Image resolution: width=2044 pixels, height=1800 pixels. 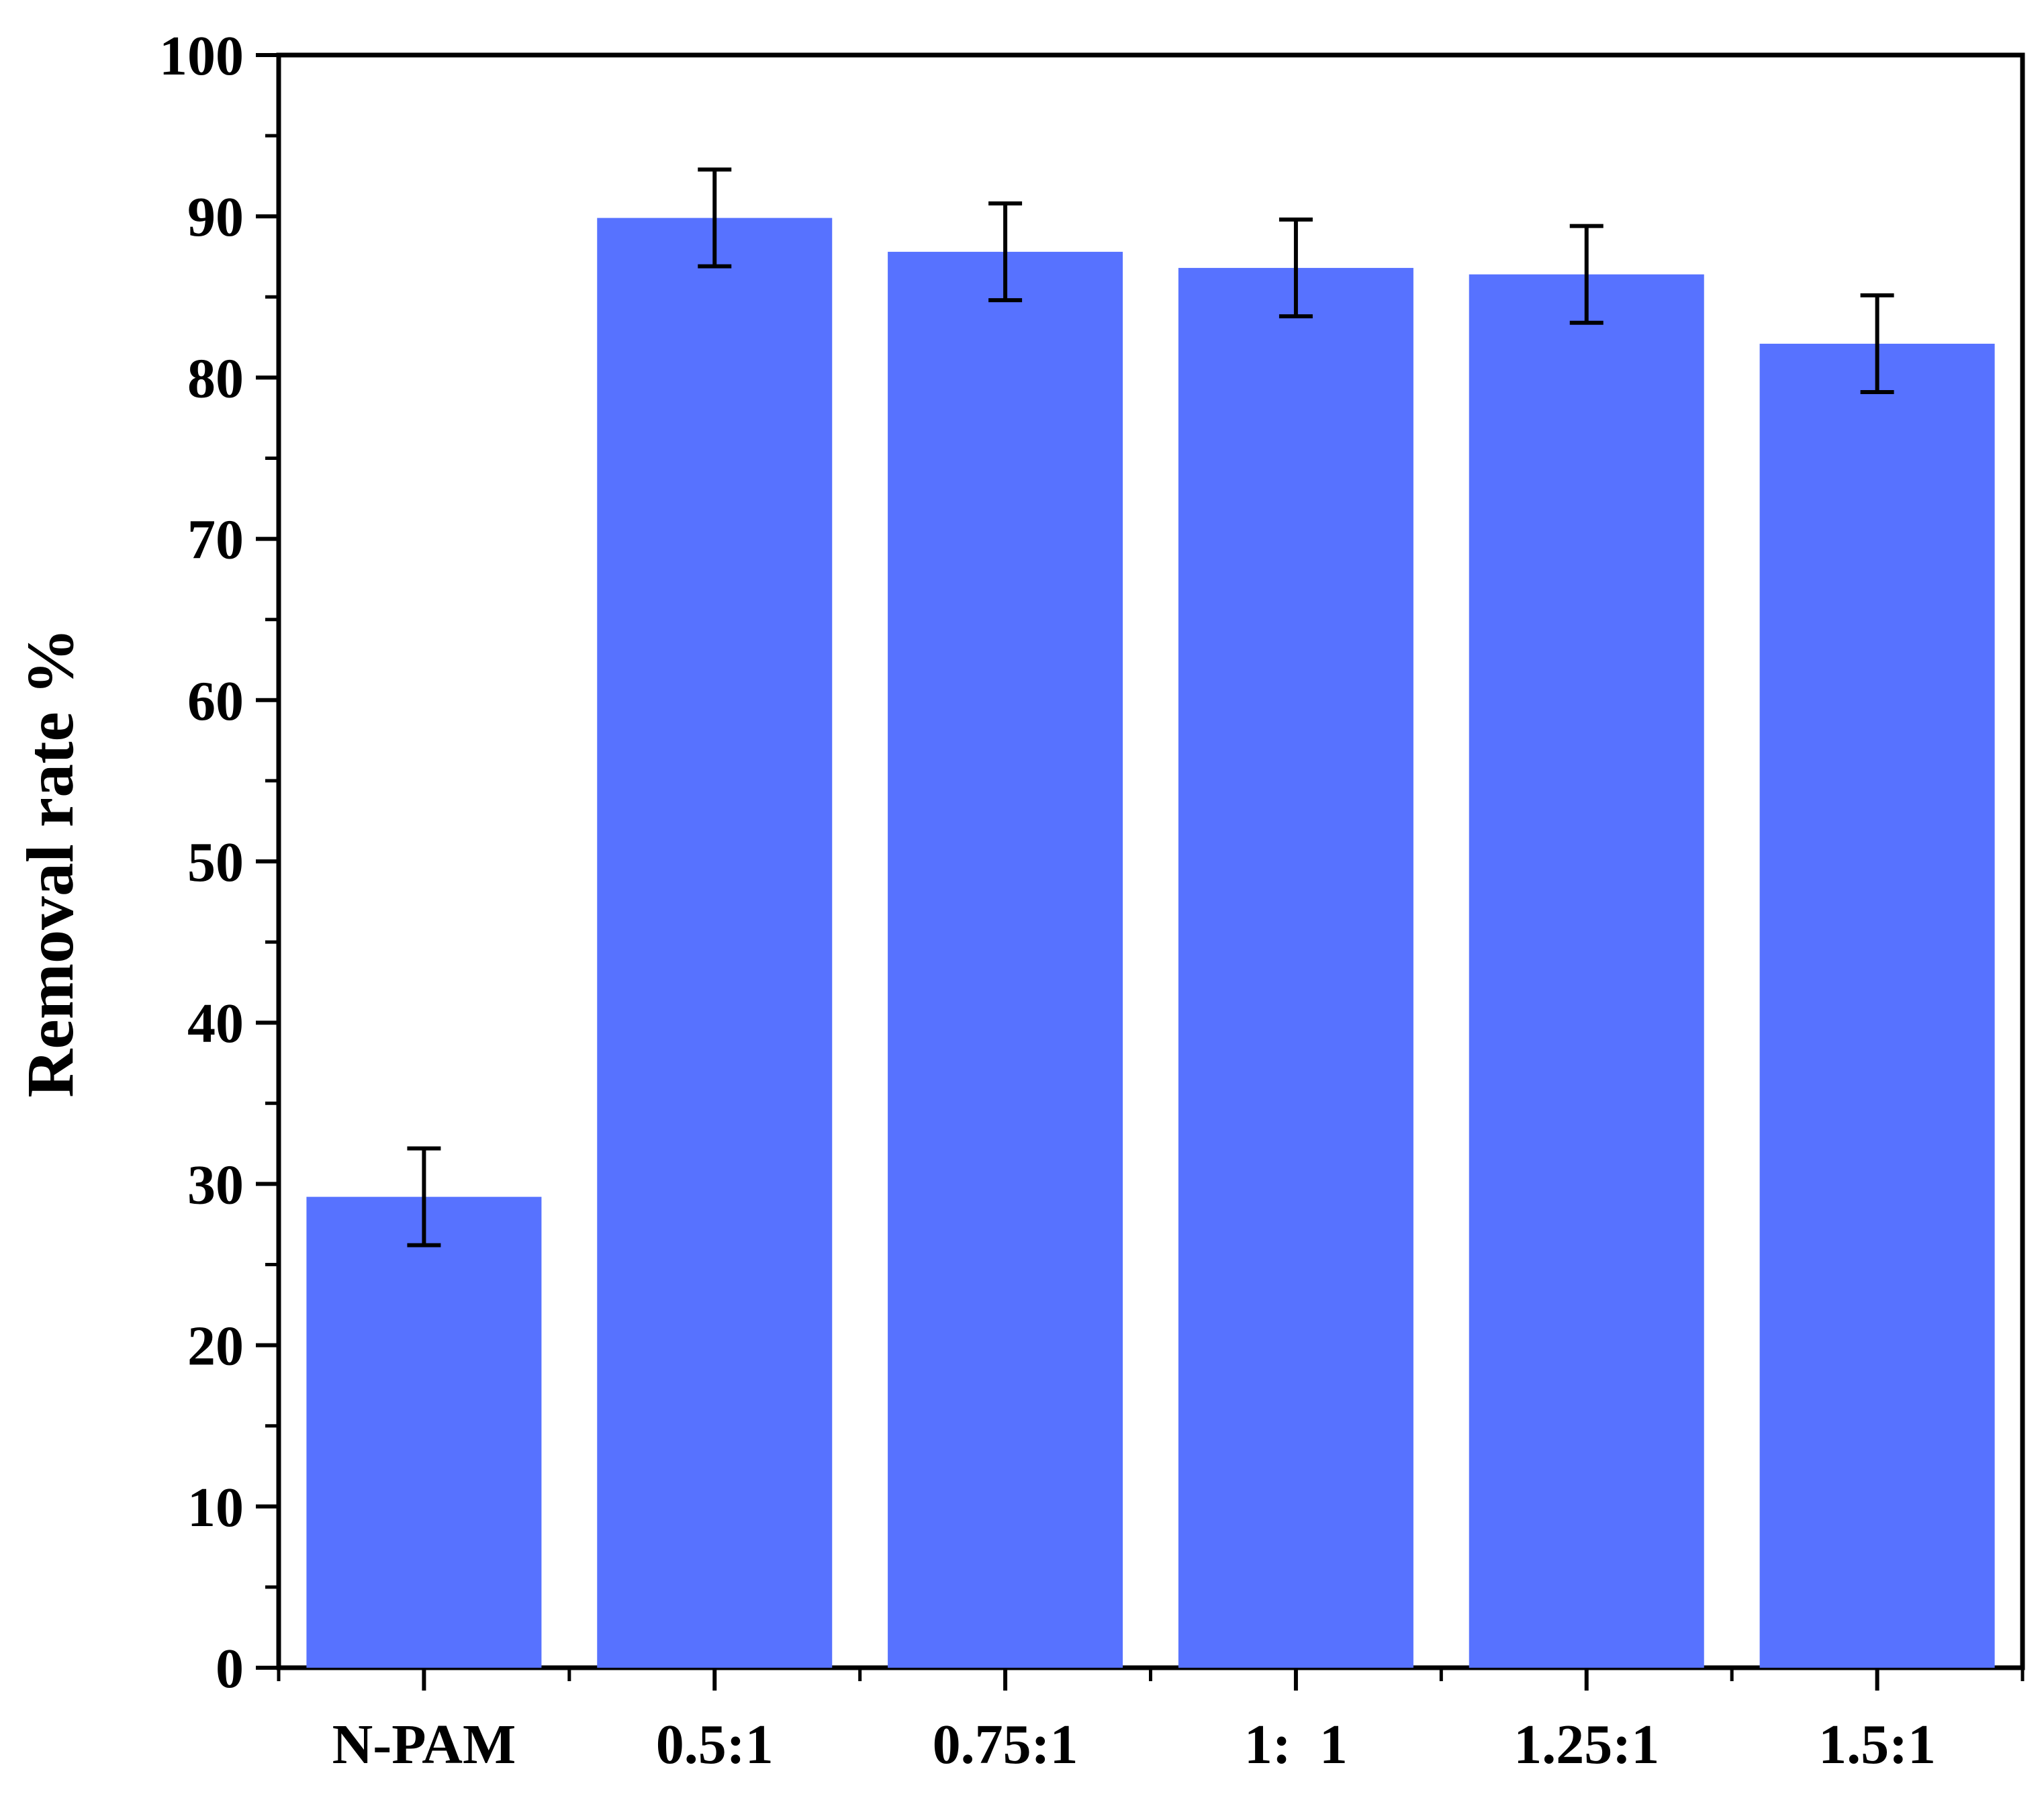 What do you see at coordinates (215, 1507) in the screenshot?
I see `y-tick-label-10: 10` at bounding box center [215, 1507].